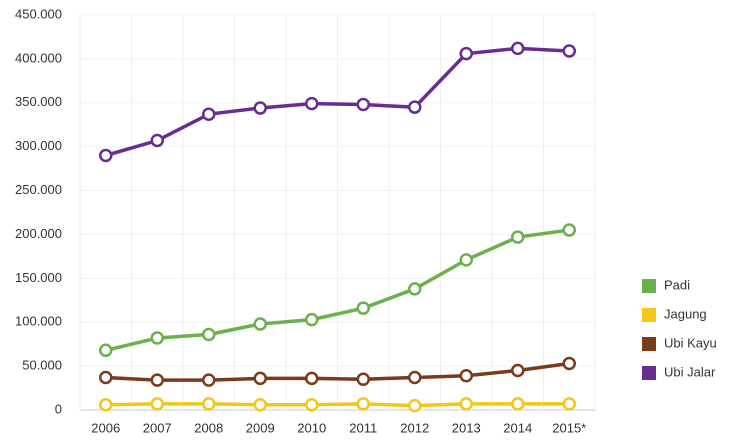 This screenshot has height=442, width=731. I want to click on legend-label: Ubi Jalar, so click(690, 371).